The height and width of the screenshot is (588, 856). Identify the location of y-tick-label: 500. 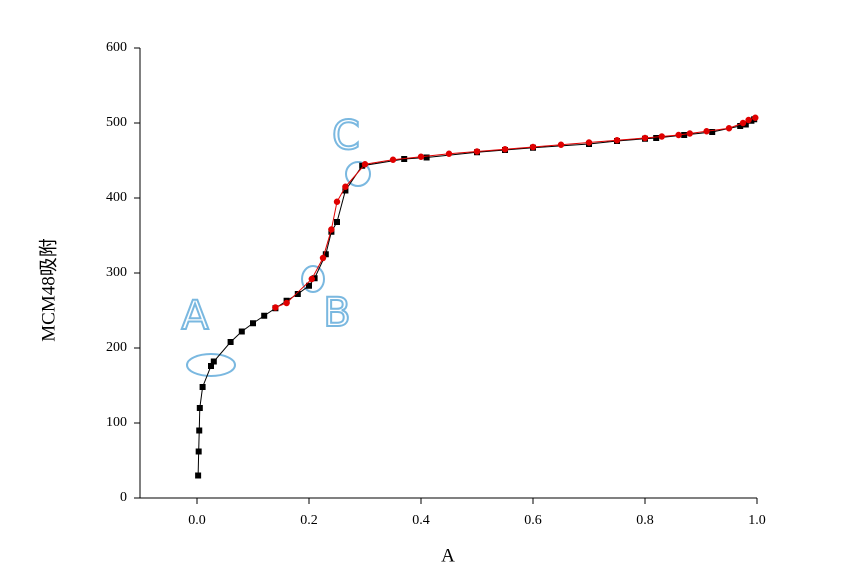
(116, 122).